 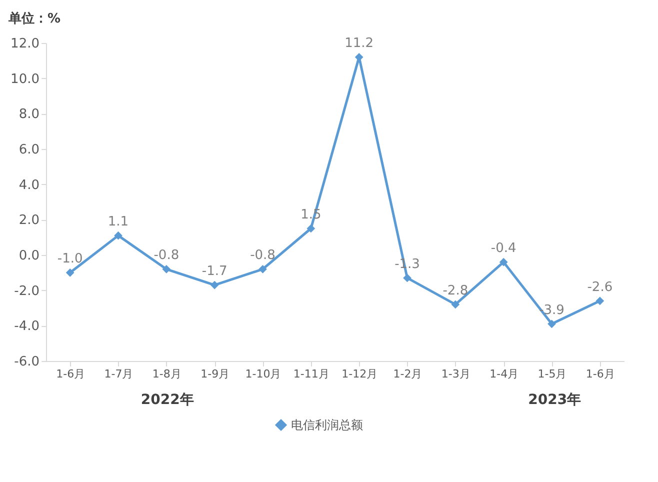 I want to click on y-tick-label: 2.0, so click(x=29, y=220).